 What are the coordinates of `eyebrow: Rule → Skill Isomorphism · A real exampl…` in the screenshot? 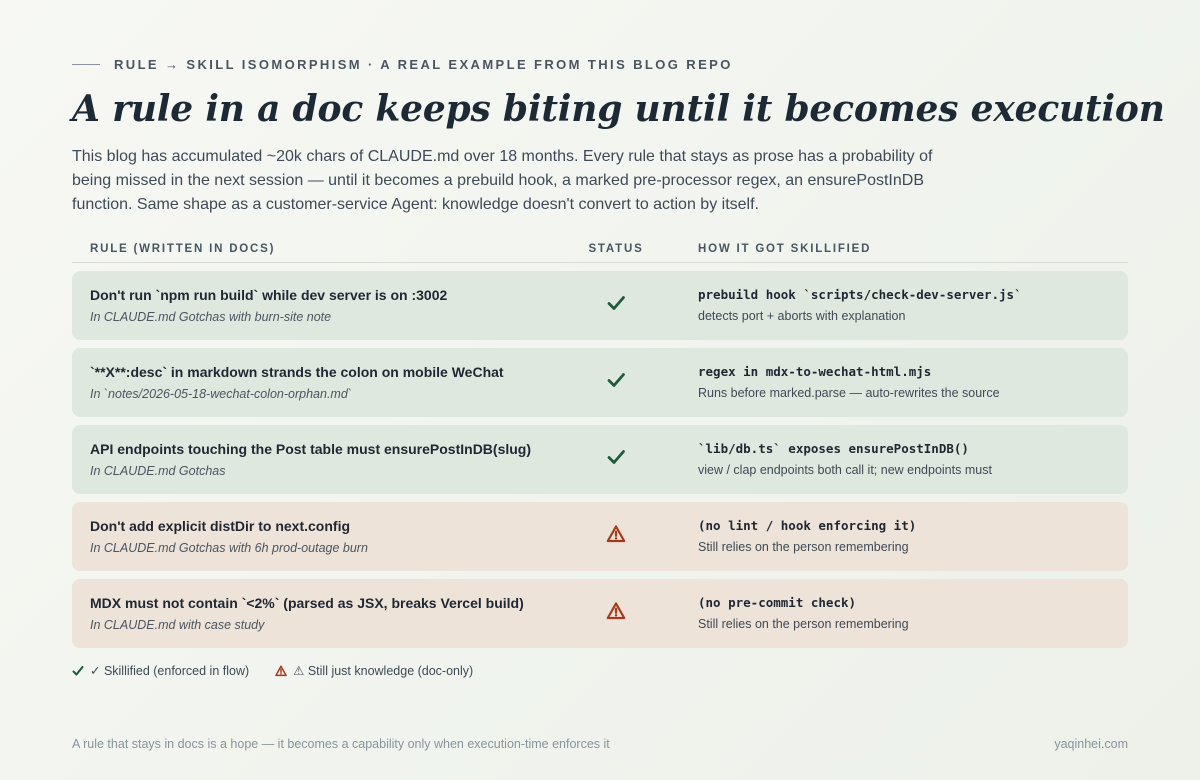 It's located at (402, 64).